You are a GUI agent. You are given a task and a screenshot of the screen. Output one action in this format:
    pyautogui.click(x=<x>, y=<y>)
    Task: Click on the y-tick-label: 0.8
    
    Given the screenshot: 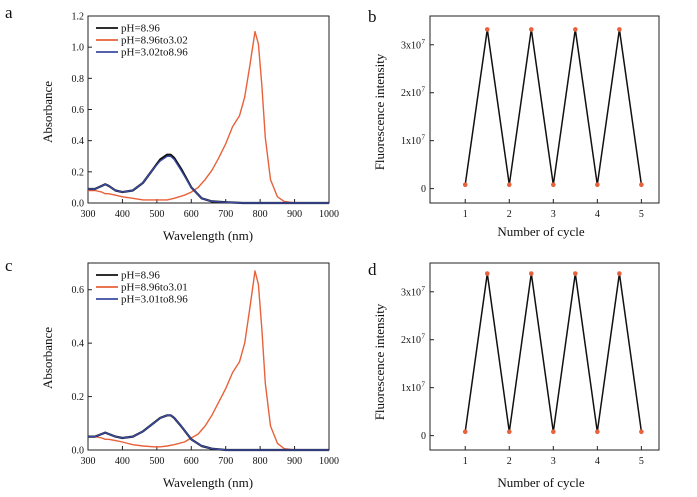 What is the action you would take?
    pyautogui.click(x=78, y=79)
    